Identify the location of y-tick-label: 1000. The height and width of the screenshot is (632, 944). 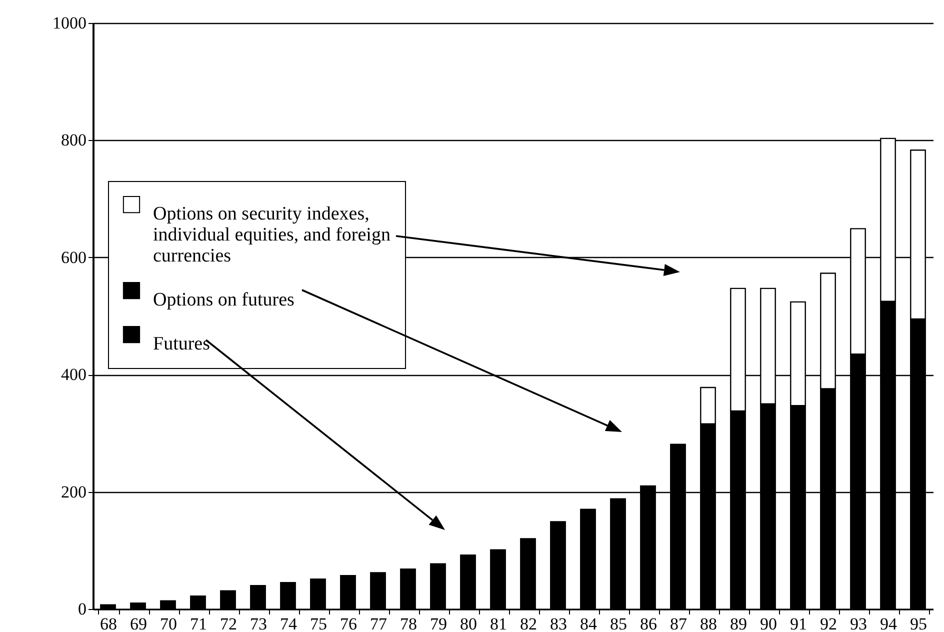
(69, 23).